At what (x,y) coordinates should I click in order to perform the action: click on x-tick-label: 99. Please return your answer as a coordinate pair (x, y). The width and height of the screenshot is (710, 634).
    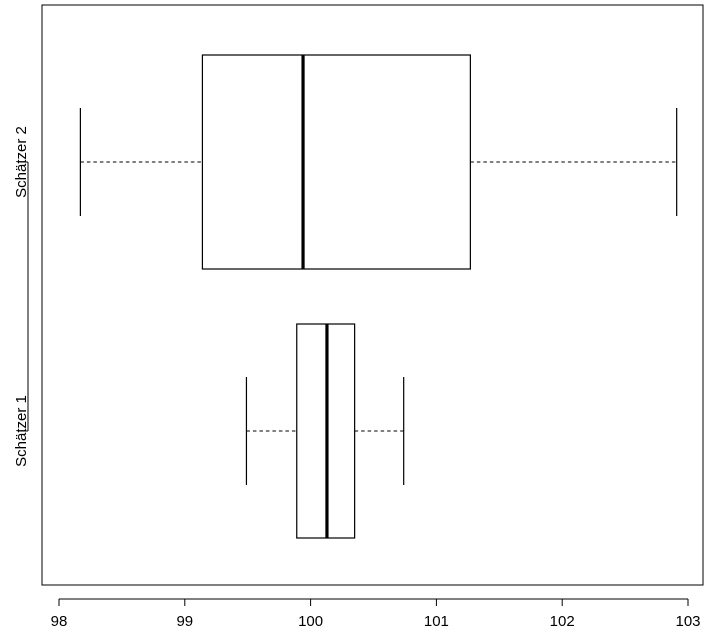
    Looking at the image, I should click on (184, 621).